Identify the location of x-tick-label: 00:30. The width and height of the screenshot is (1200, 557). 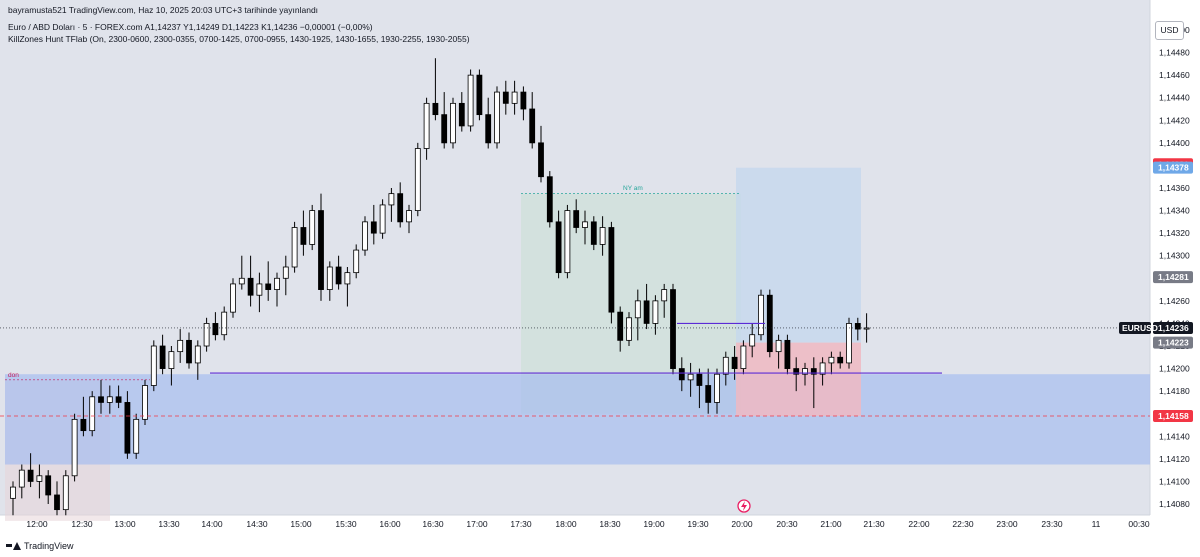
(1139, 524).